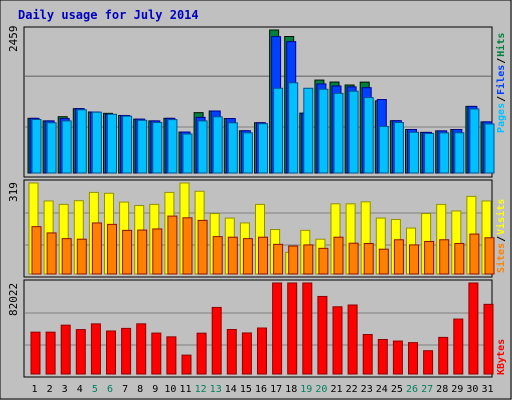 This screenshot has height=400, width=512. Describe the element at coordinates (501, 45) in the screenshot. I see `legend-hits: Hits` at that location.